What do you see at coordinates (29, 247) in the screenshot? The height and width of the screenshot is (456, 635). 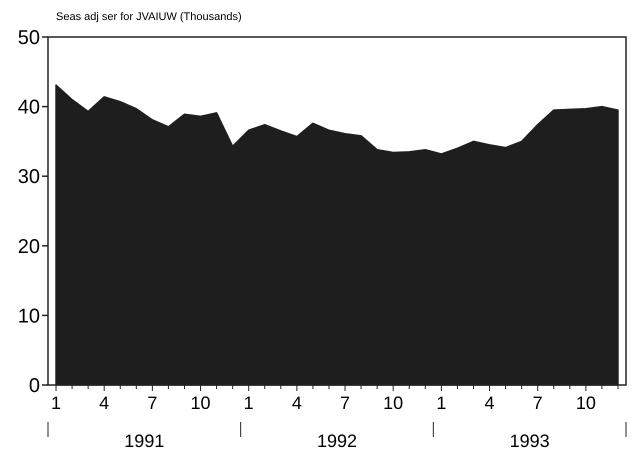 I see `y-tick-label: 20` at bounding box center [29, 247].